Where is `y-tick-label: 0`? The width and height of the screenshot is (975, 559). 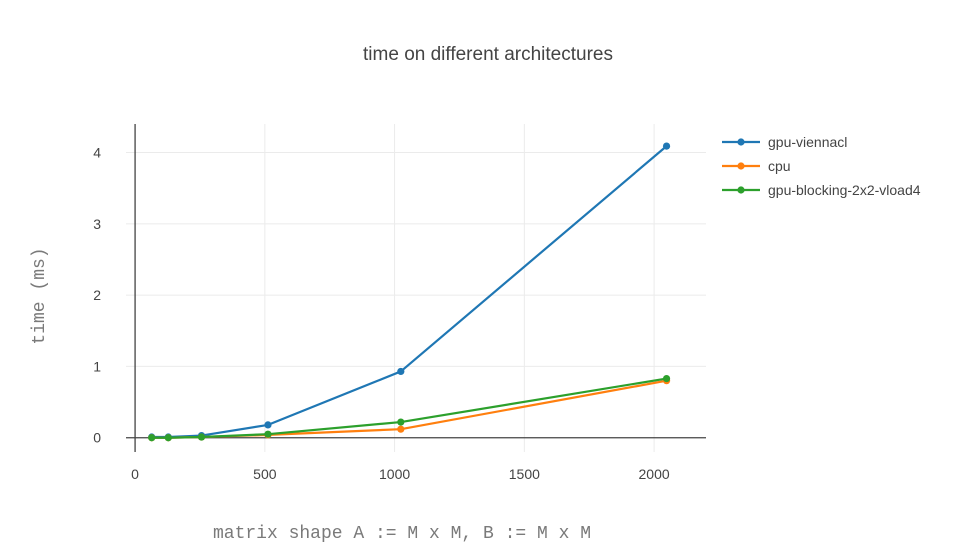 y-tick-label: 0 is located at coordinates (97, 438).